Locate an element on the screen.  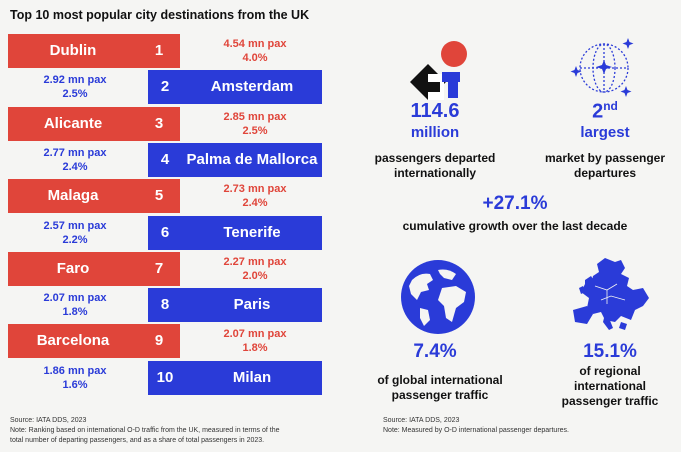
table-row: Faro 7 2.27 mn pax 2.0% is located at coordinates (170, 270).